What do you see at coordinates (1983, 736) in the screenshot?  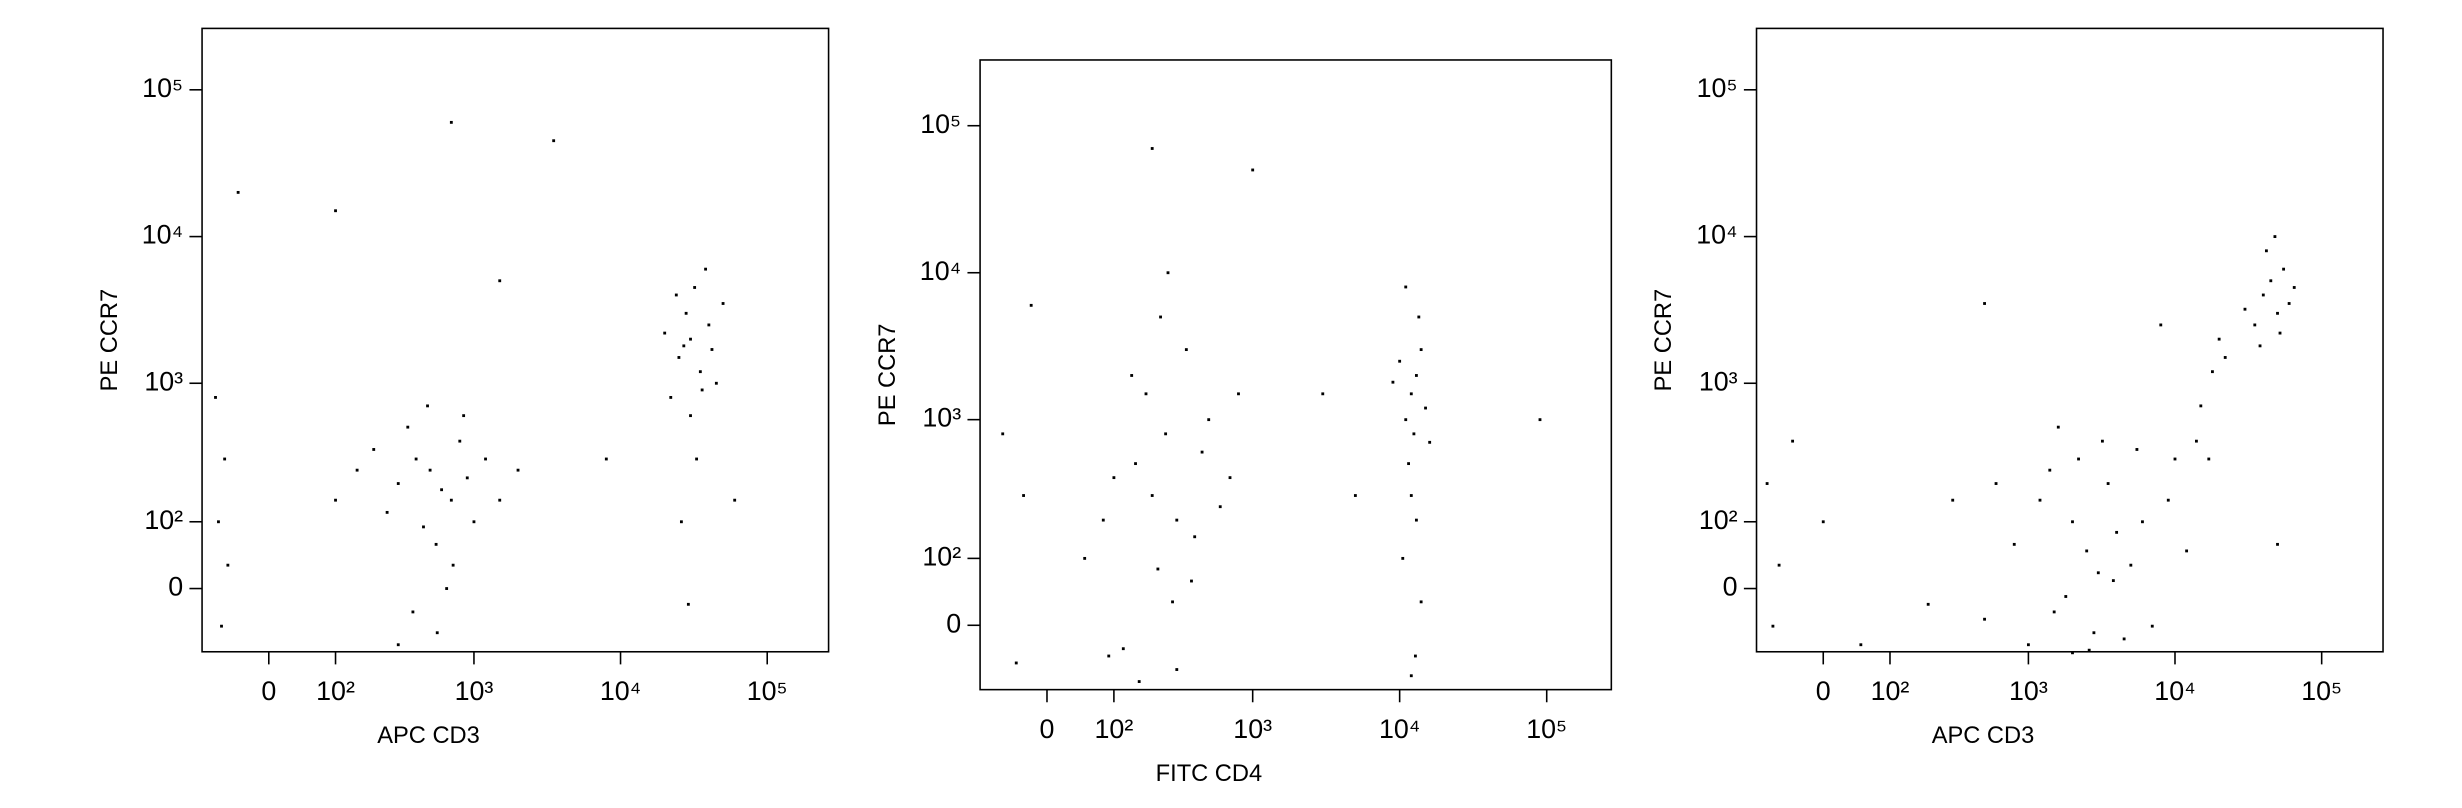 I see `x-axis-label: APC CD3` at bounding box center [1983, 736].